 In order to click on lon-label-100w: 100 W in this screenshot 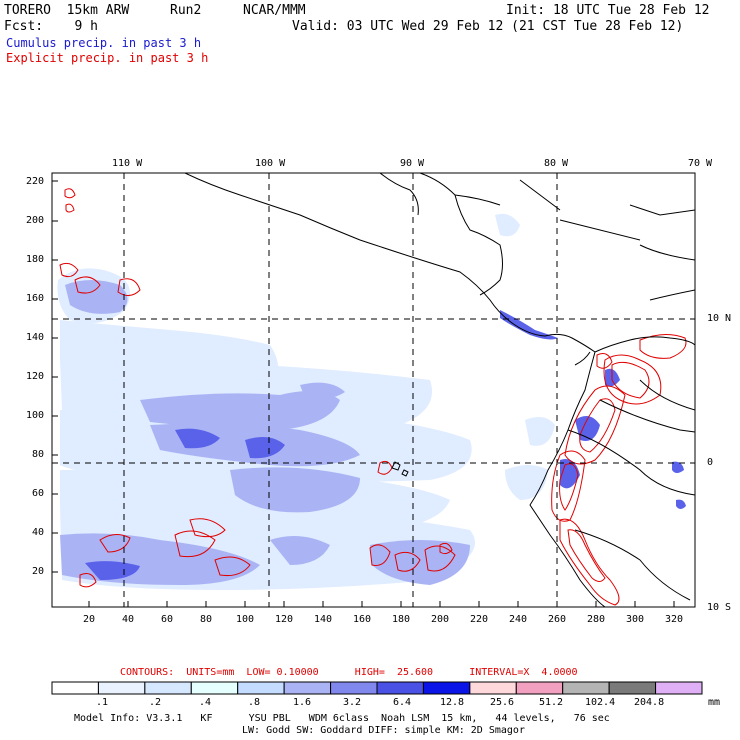, I will do `click(270, 163)`.